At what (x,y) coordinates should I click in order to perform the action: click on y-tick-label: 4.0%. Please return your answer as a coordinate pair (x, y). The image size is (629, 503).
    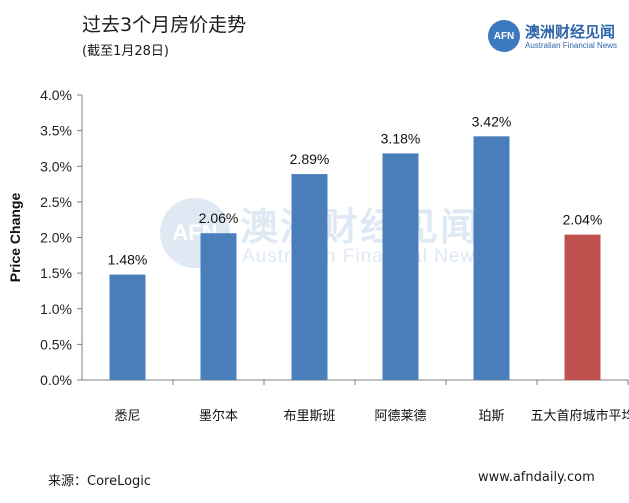
    Looking at the image, I should click on (56, 95).